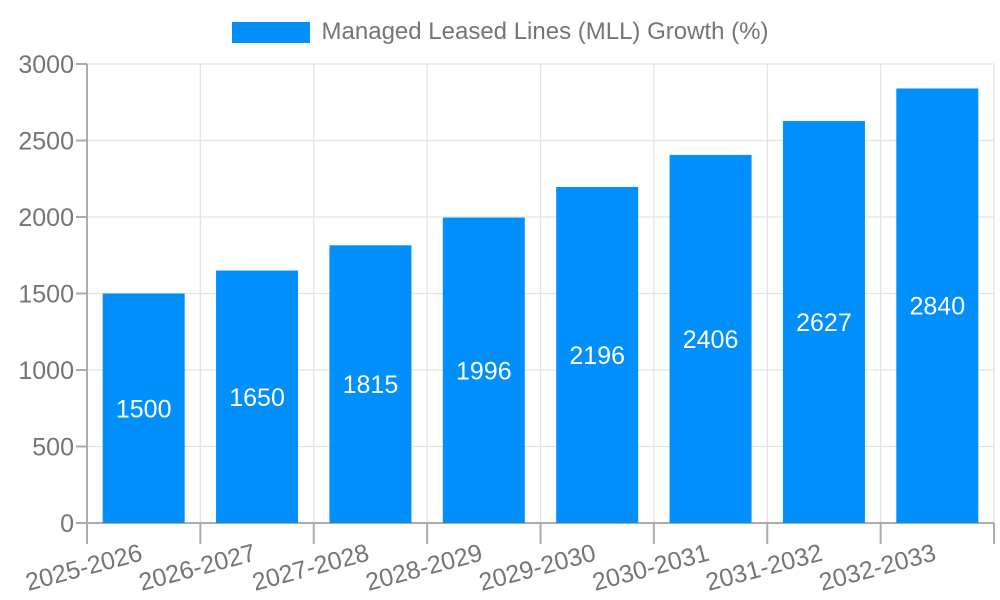 This screenshot has height=600, width=1000. I want to click on bar-value-label: 2406, so click(711, 340).